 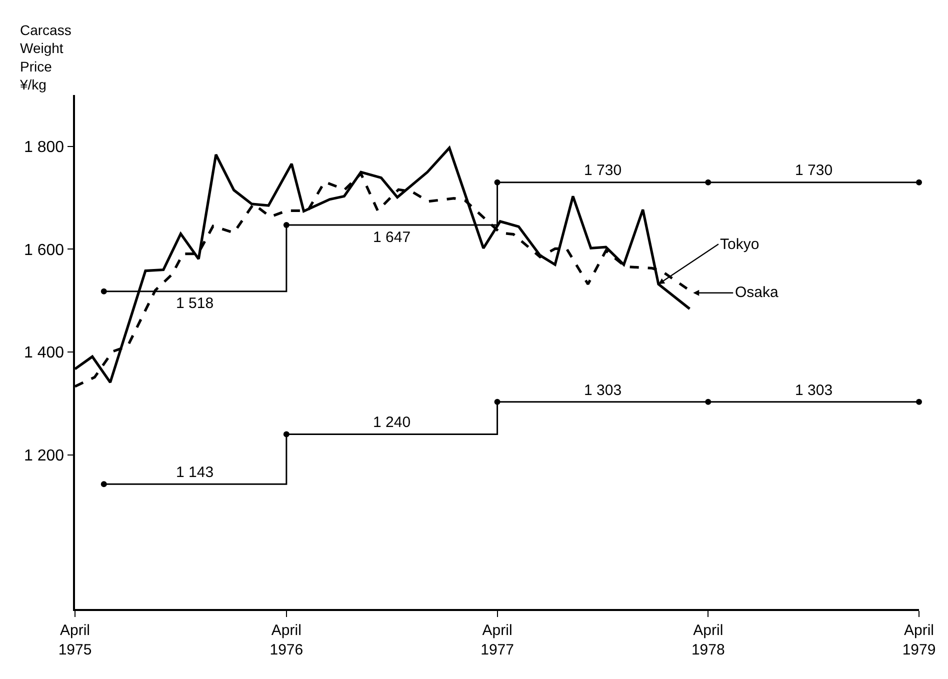 I want to click on x-tick-label: April 1976, so click(x=287, y=640).